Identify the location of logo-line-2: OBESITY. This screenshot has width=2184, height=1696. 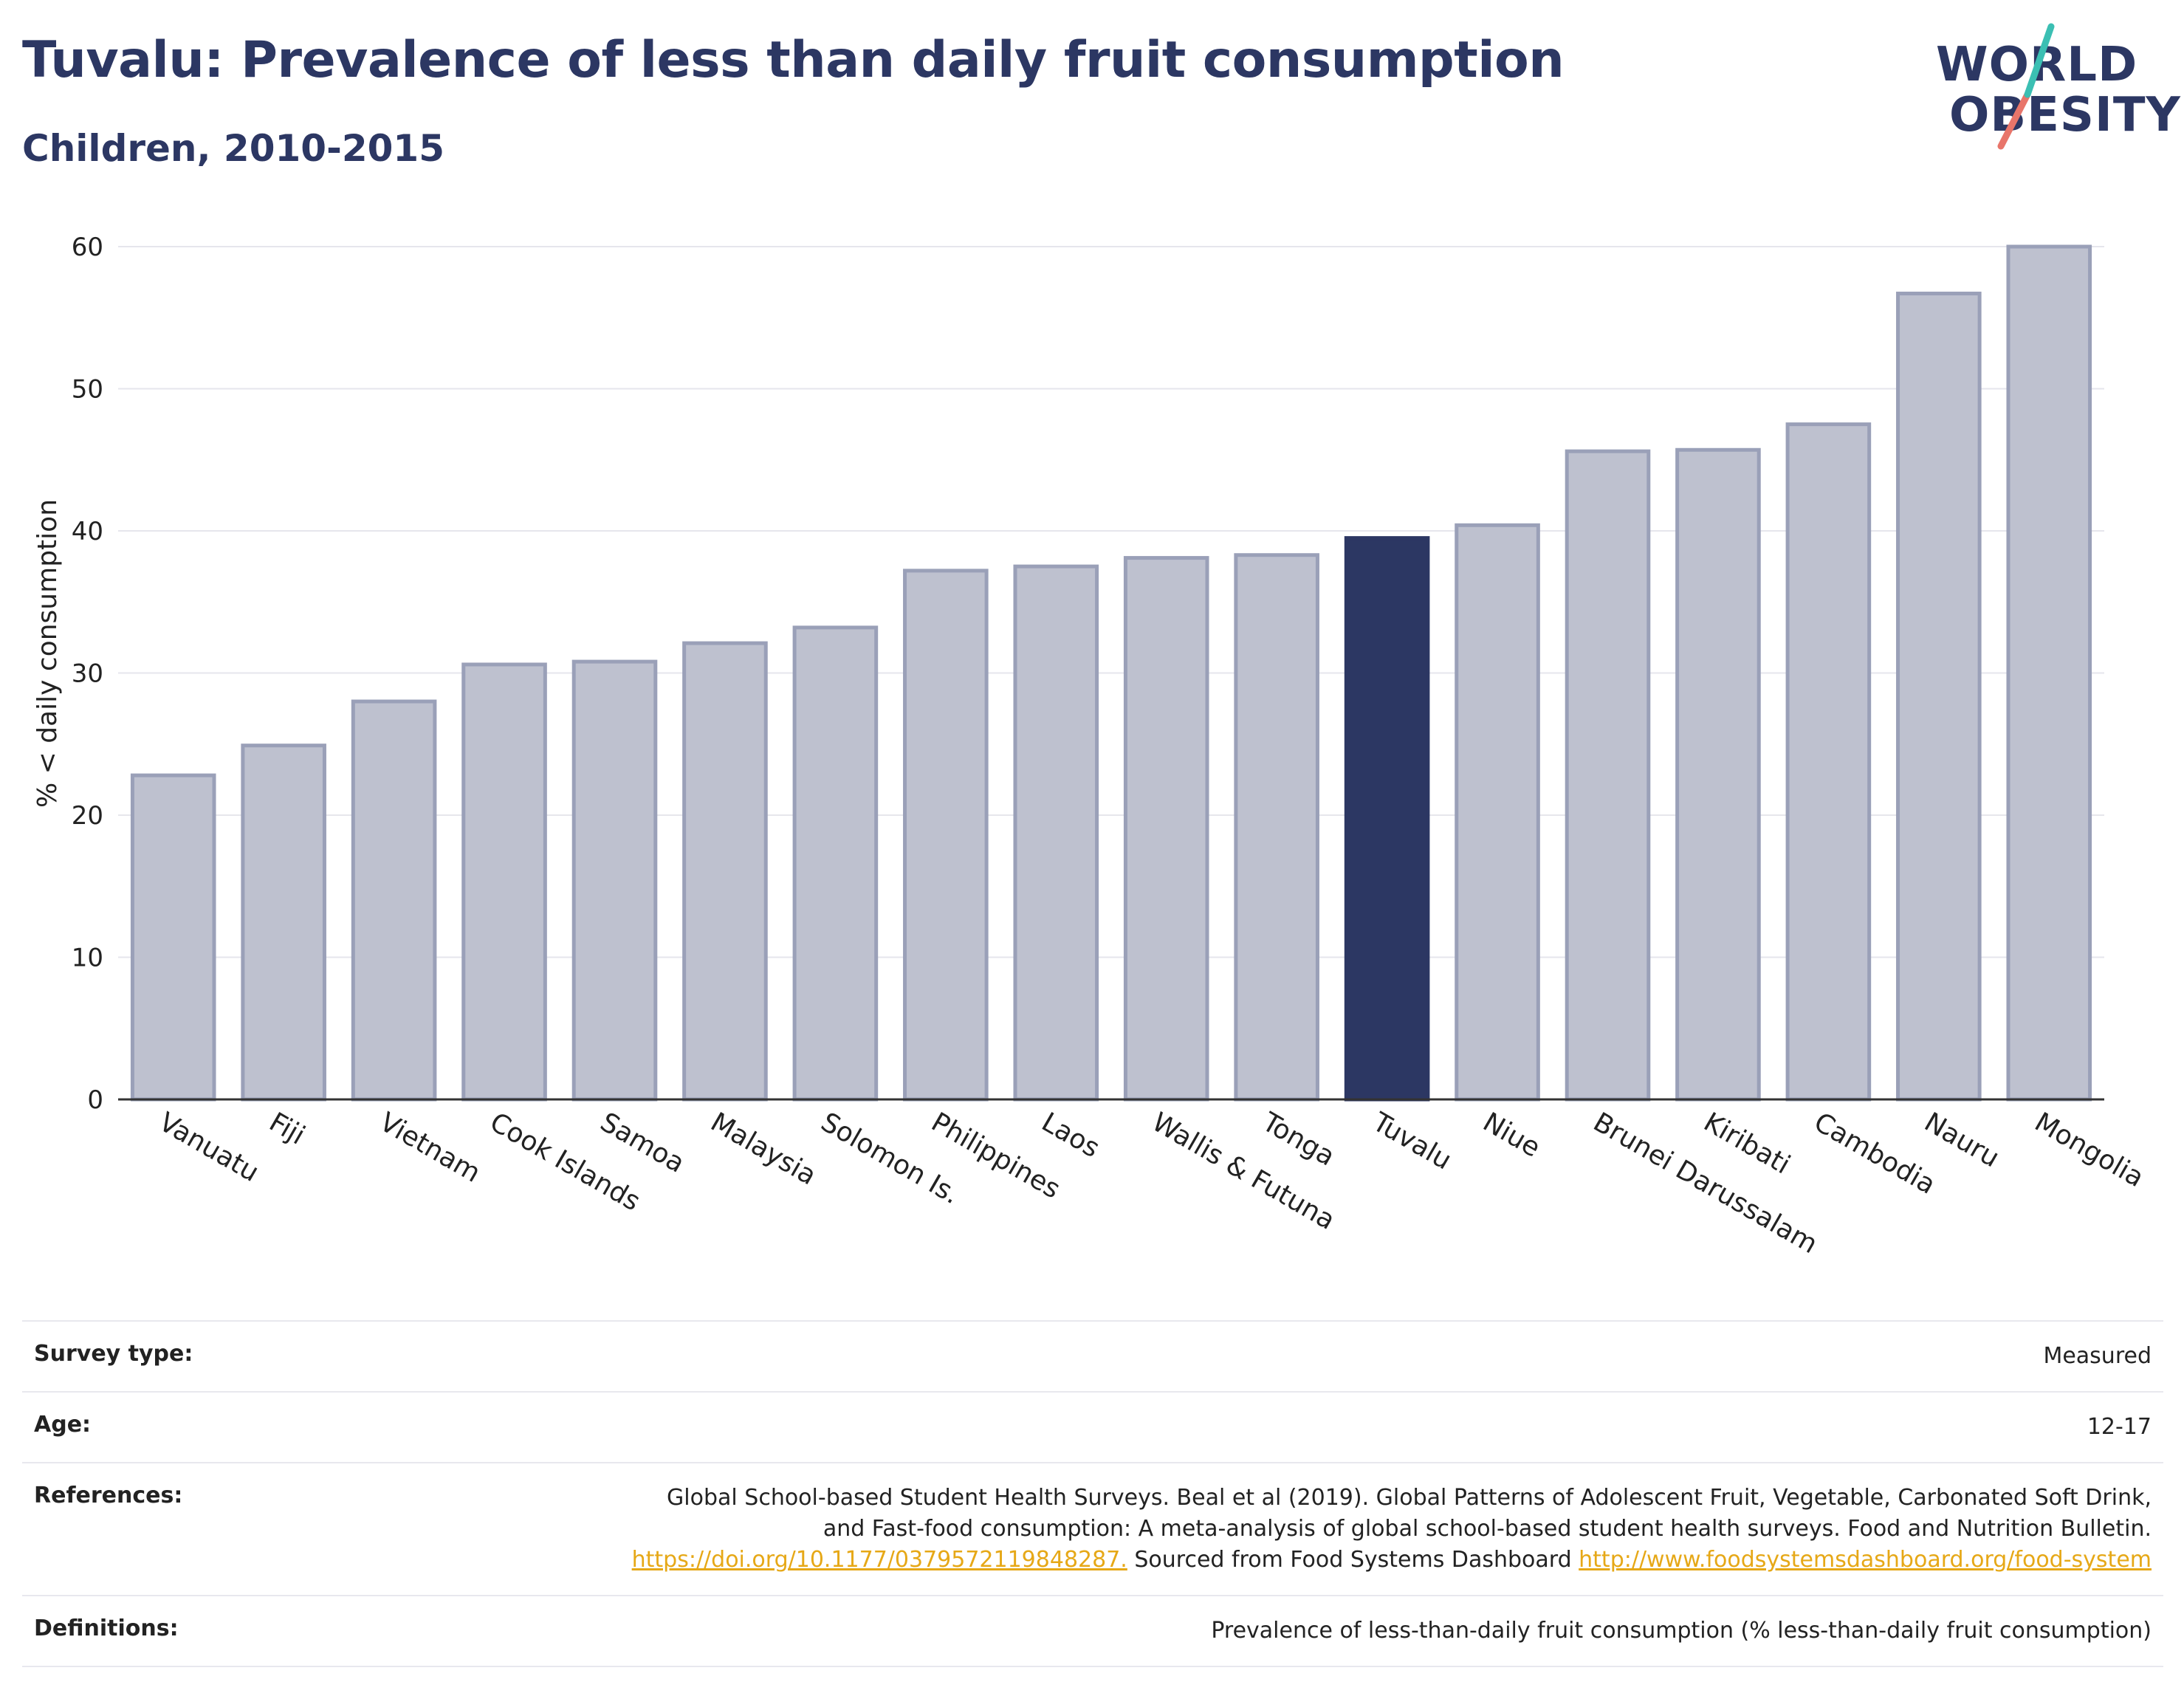
(2065, 116).